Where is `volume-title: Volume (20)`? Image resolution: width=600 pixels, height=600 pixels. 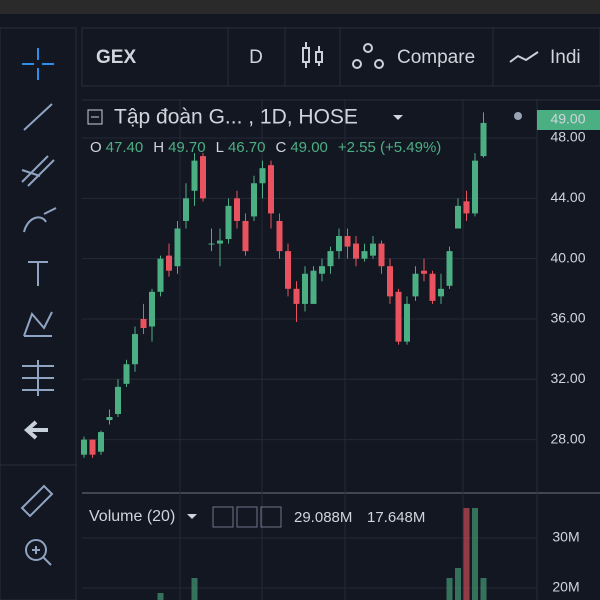
volume-title: Volume (20) is located at coordinates (132, 516).